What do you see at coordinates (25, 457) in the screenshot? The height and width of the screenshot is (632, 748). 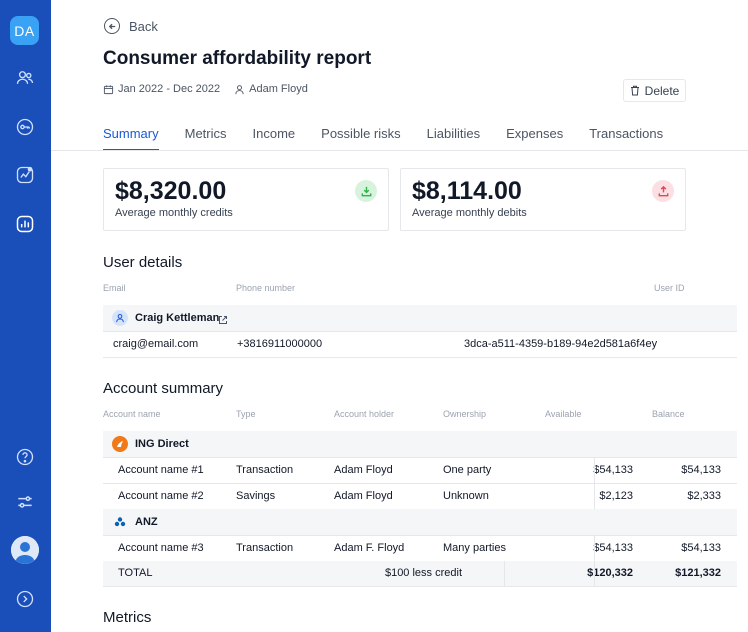 I see `help-icon` at bounding box center [25, 457].